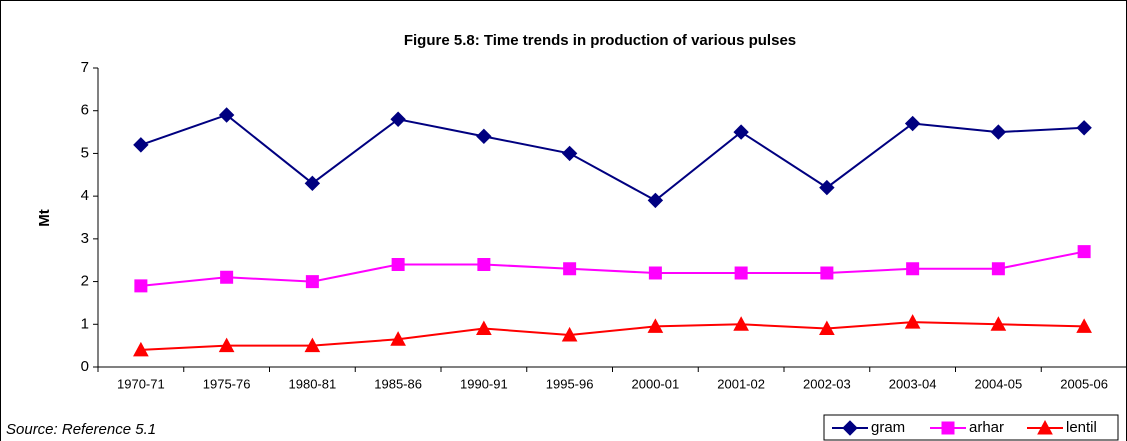  Describe the element at coordinates (398, 383) in the screenshot. I see `x-tick-label: 1985-86` at that location.